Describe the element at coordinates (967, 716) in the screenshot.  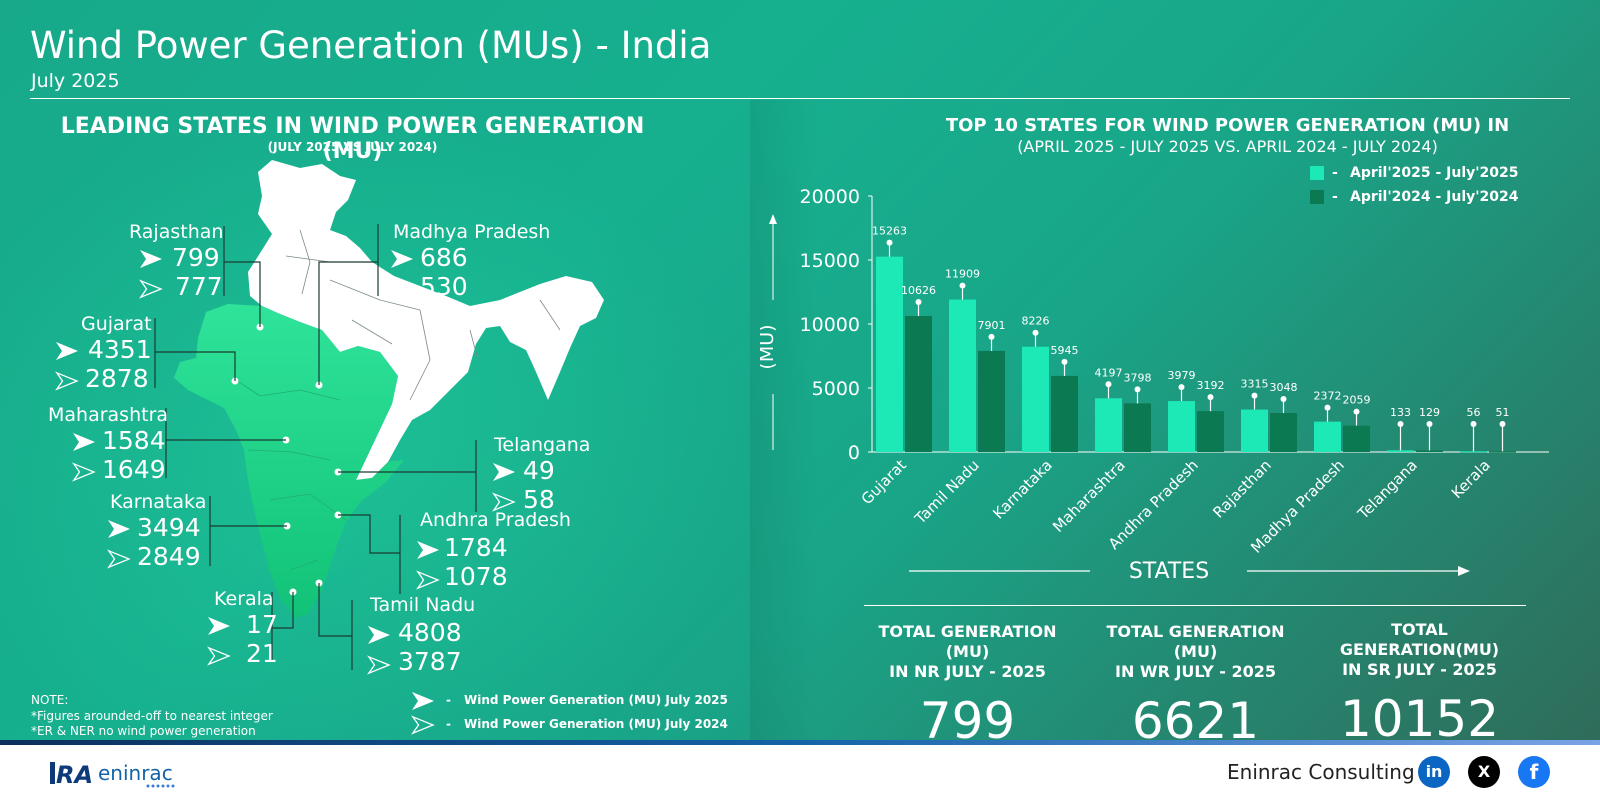
I see `total-nr-value: 799` at that location.